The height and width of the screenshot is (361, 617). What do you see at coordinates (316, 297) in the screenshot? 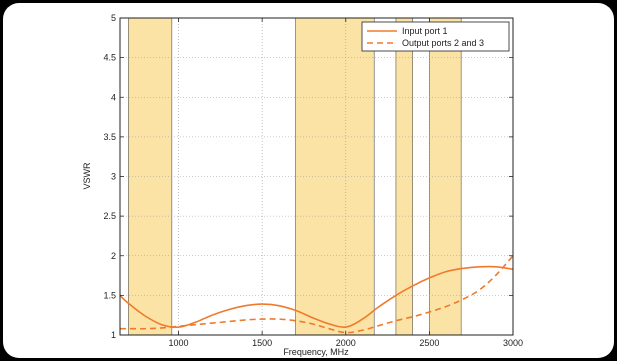
I see `series-line-input-port` at bounding box center [316, 297].